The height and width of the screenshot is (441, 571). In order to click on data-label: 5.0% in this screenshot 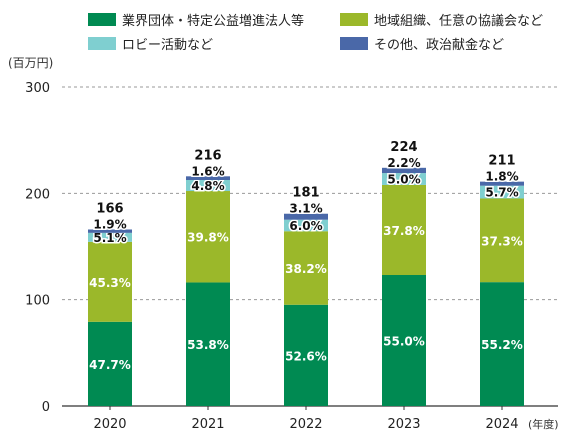, I will do `click(403, 180)`.